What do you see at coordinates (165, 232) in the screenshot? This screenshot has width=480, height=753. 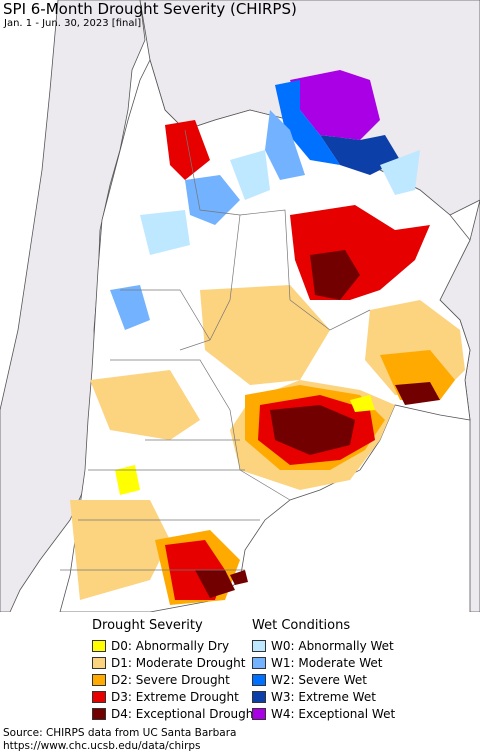 I see `w0-zone-b` at bounding box center [165, 232].